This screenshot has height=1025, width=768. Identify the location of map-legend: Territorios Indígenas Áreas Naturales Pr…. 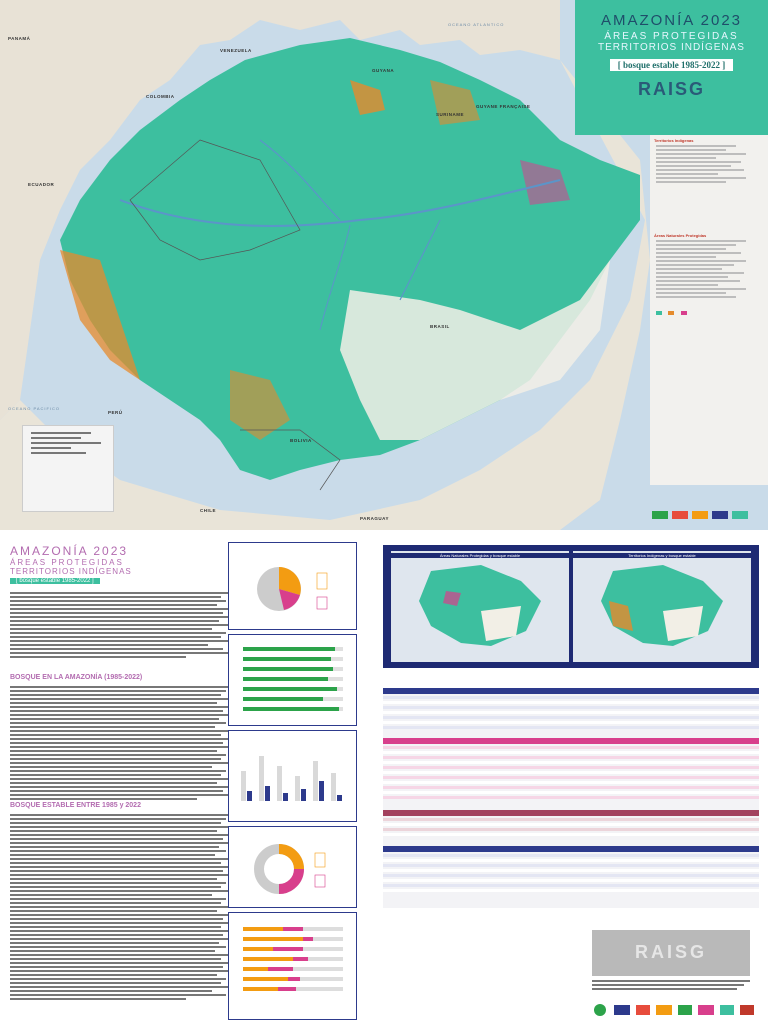
(709, 310).